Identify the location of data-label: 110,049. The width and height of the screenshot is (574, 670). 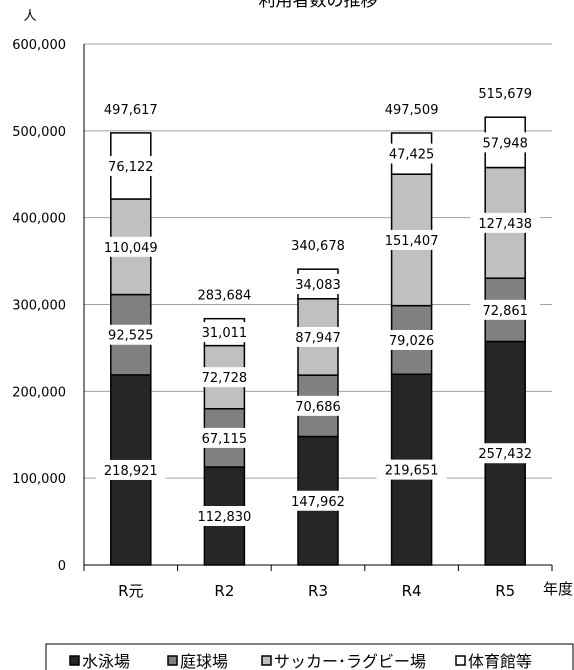
(131, 248).